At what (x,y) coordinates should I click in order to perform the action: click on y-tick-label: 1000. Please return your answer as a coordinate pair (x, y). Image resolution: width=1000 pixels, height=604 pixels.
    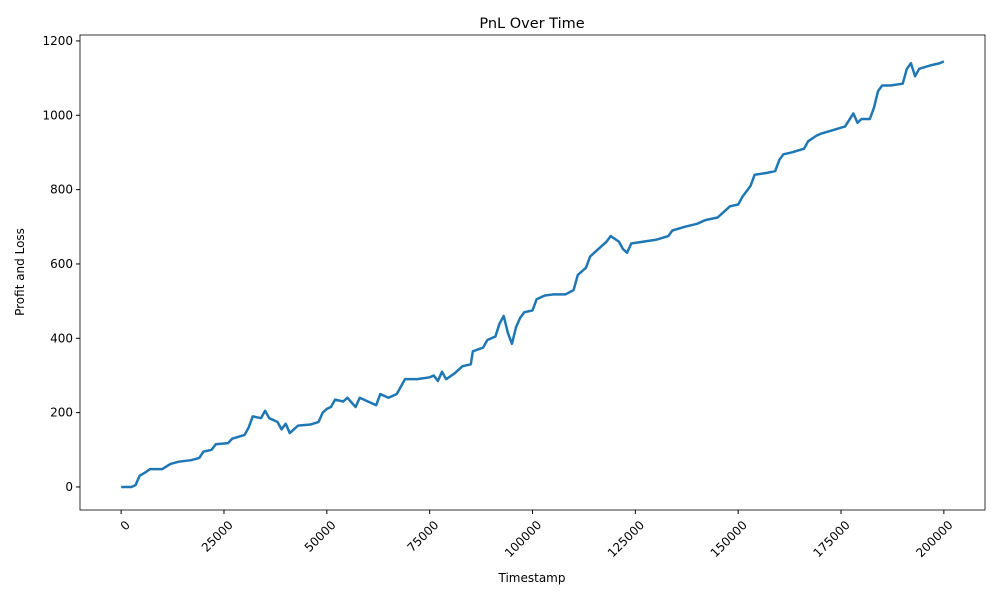
    Looking at the image, I should click on (57, 115).